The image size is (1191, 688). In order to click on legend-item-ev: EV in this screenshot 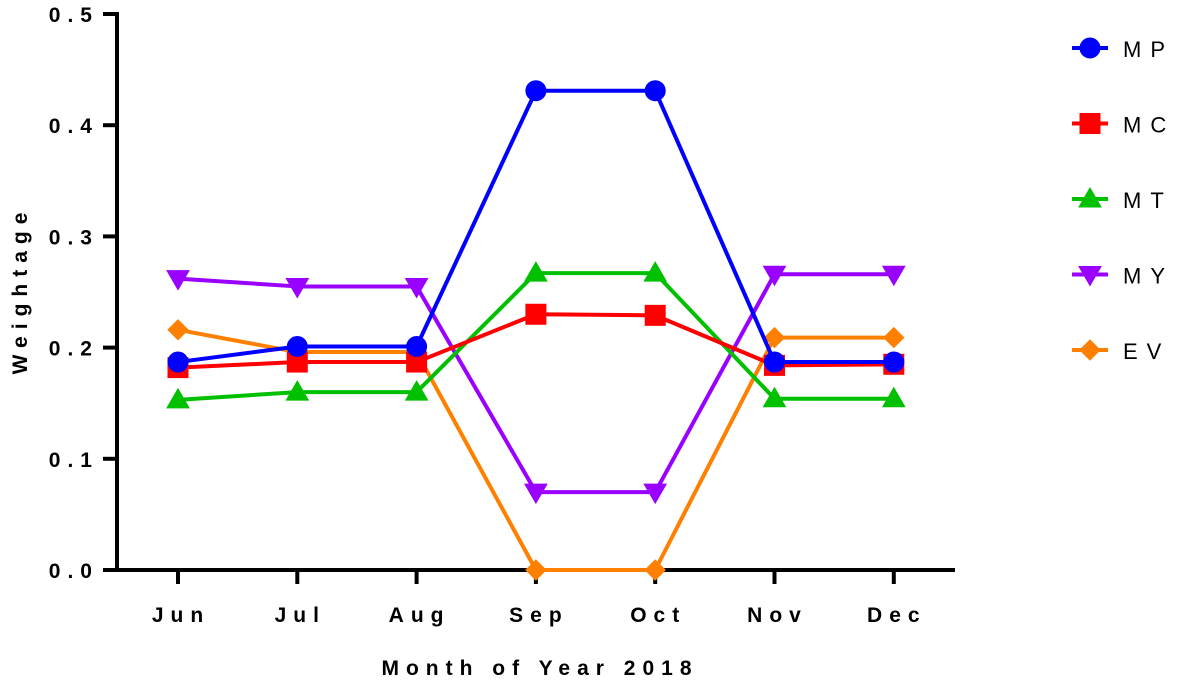, I will do `click(1121, 351)`.